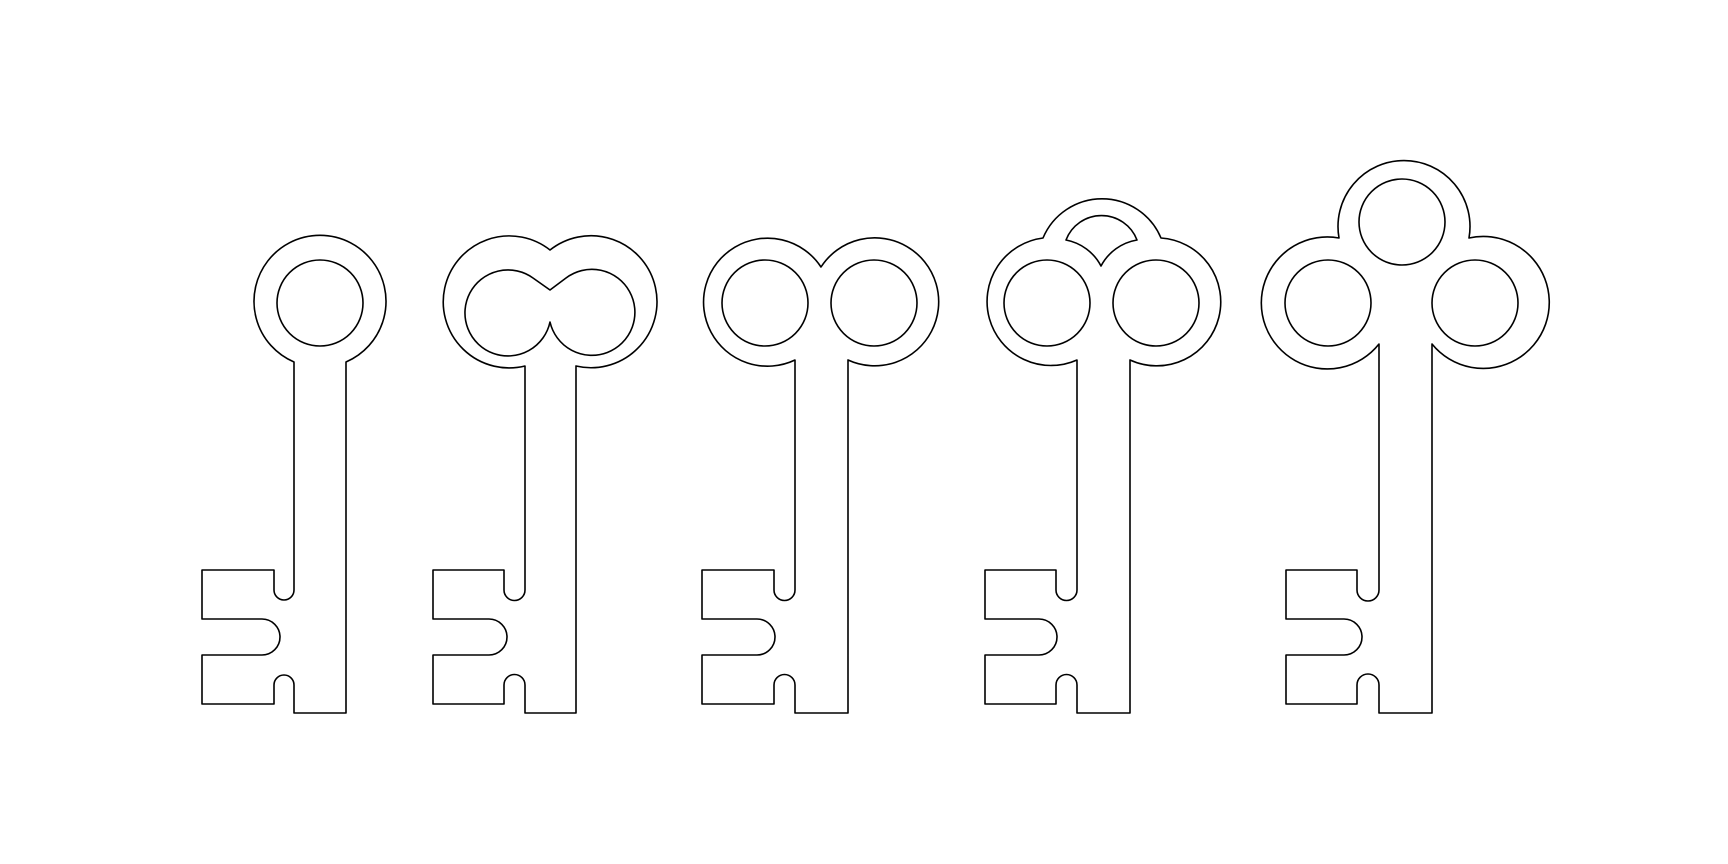 The image size is (1728, 864). I want to click on bow-hole-joined, so click(550, 312).